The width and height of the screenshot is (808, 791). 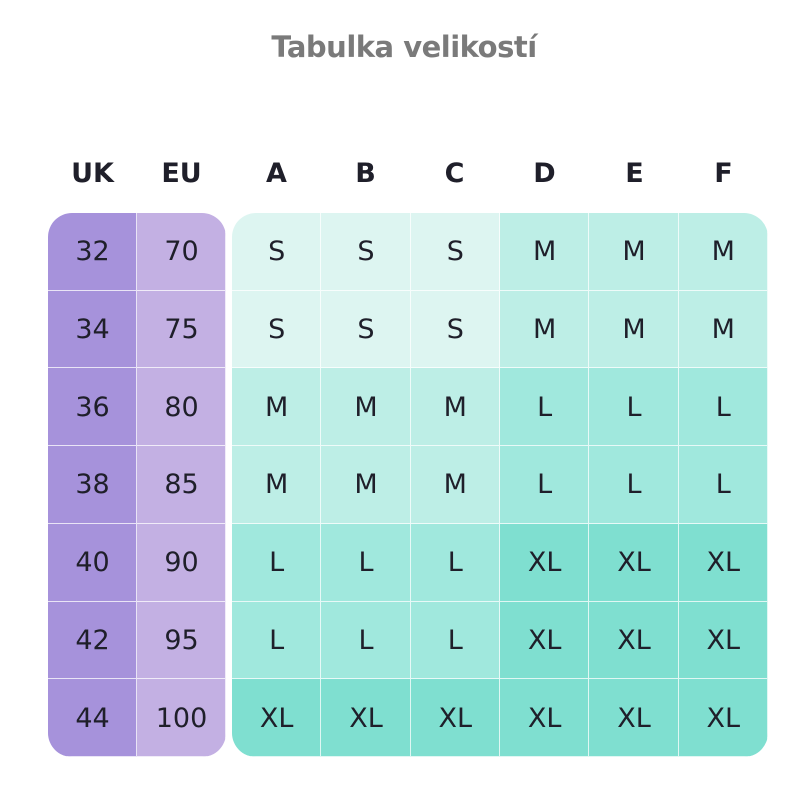 I want to click on column-header-a: A, so click(x=276, y=173).